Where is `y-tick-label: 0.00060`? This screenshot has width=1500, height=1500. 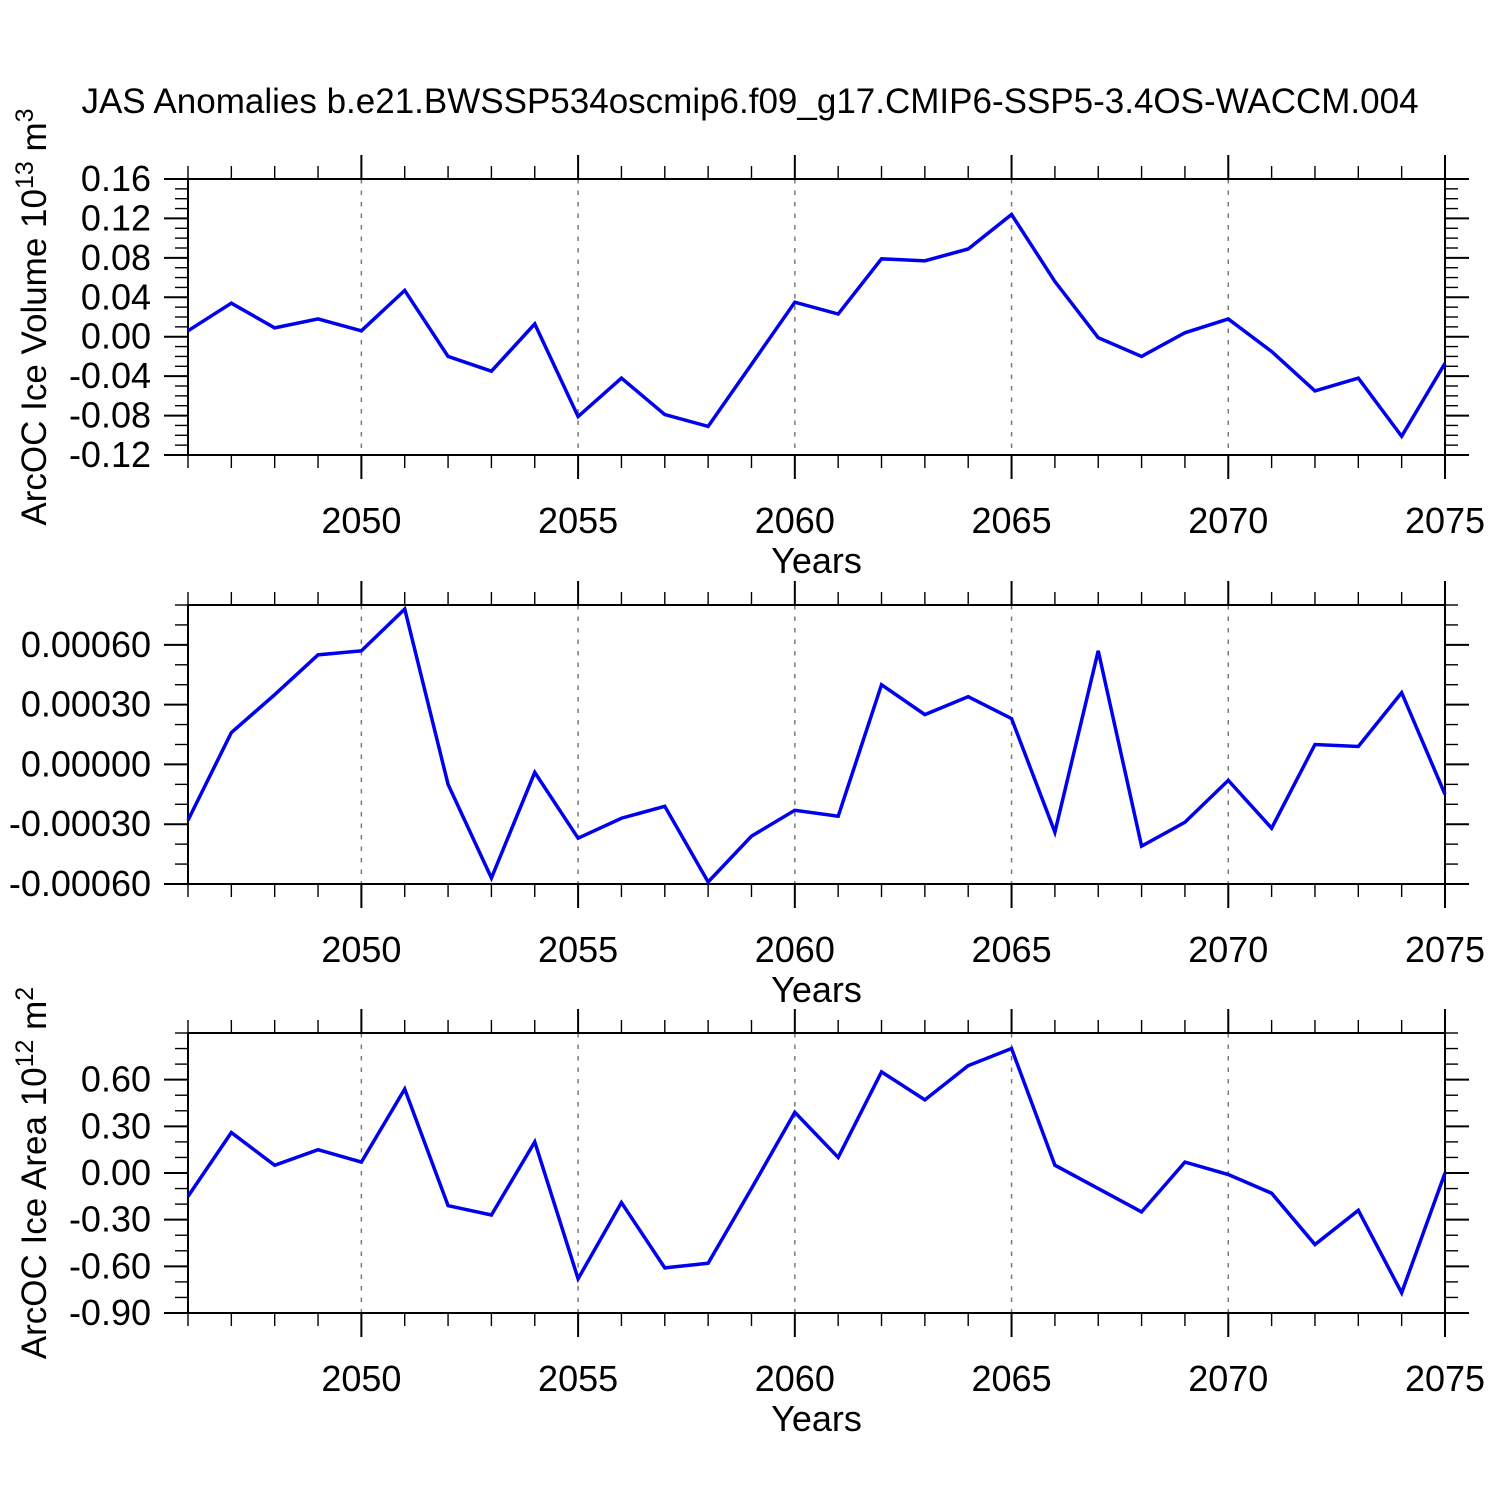
y-tick-label: 0.00060 is located at coordinates (86, 644).